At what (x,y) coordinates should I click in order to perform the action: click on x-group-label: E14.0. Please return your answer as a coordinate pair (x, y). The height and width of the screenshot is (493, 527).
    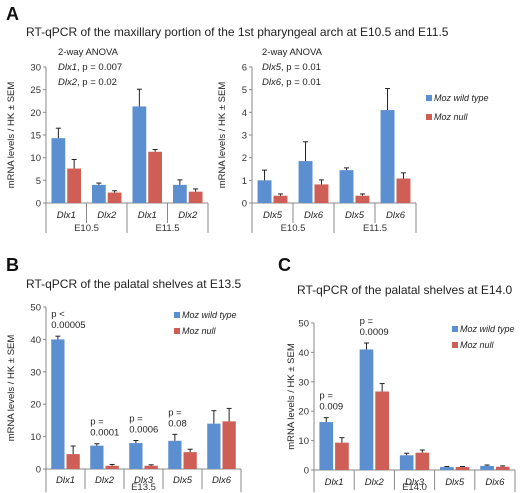
    Looking at the image, I should click on (414, 487).